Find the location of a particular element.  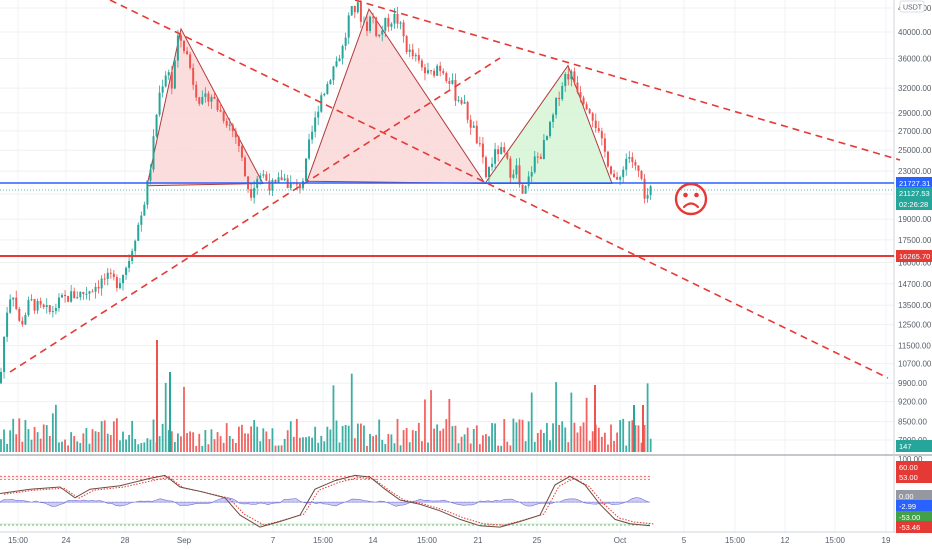

support-badge-text: 16265.70 is located at coordinates (914, 256).